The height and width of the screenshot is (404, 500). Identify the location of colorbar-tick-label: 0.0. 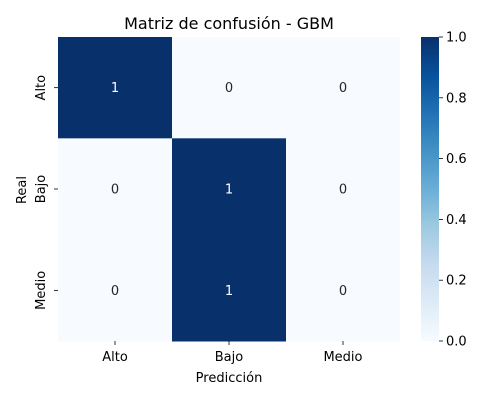
(456, 342).